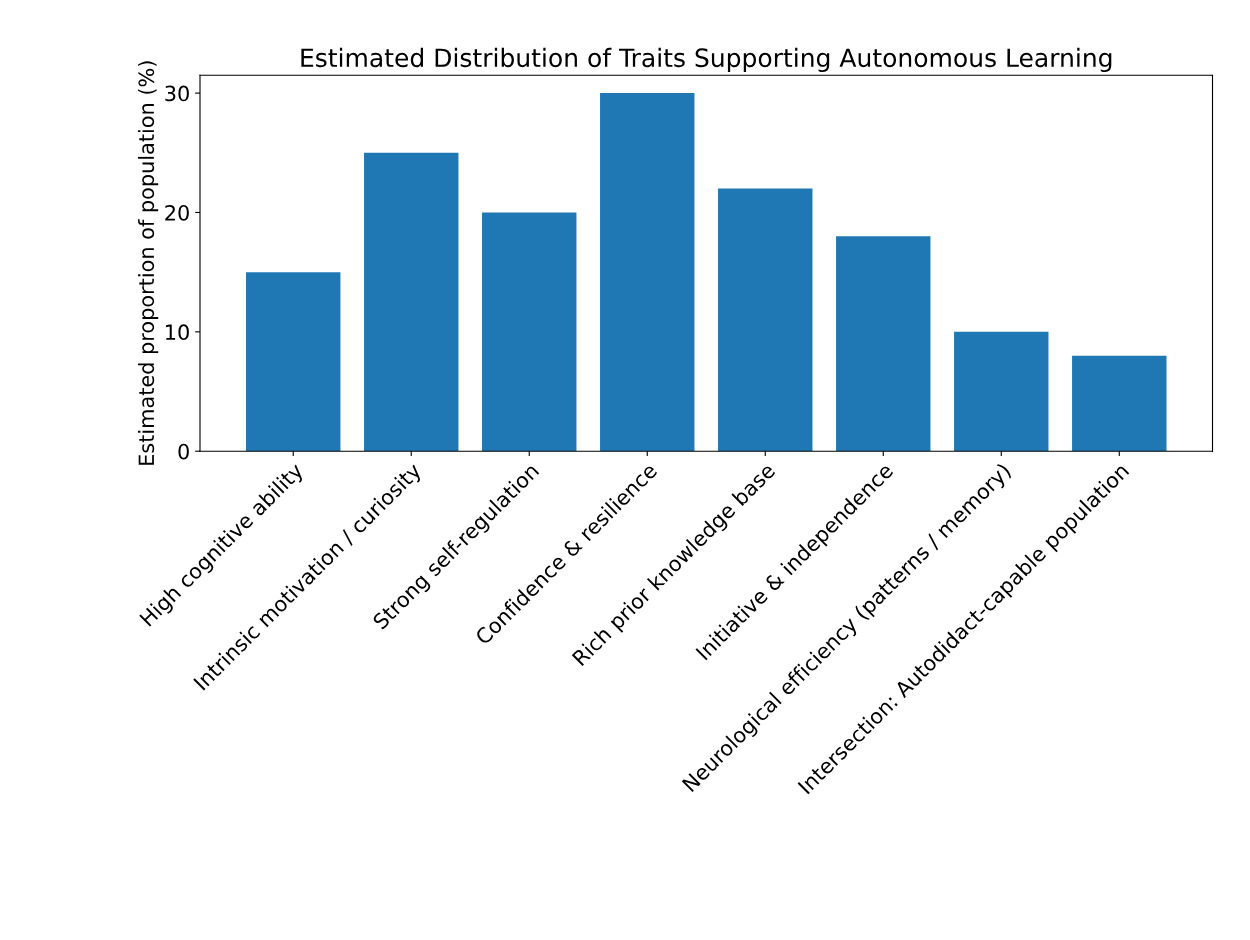  What do you see at coordinates (183, 451) in the screenshot?
I see `y-tick-label: 0` at bounding box center [183, 451].